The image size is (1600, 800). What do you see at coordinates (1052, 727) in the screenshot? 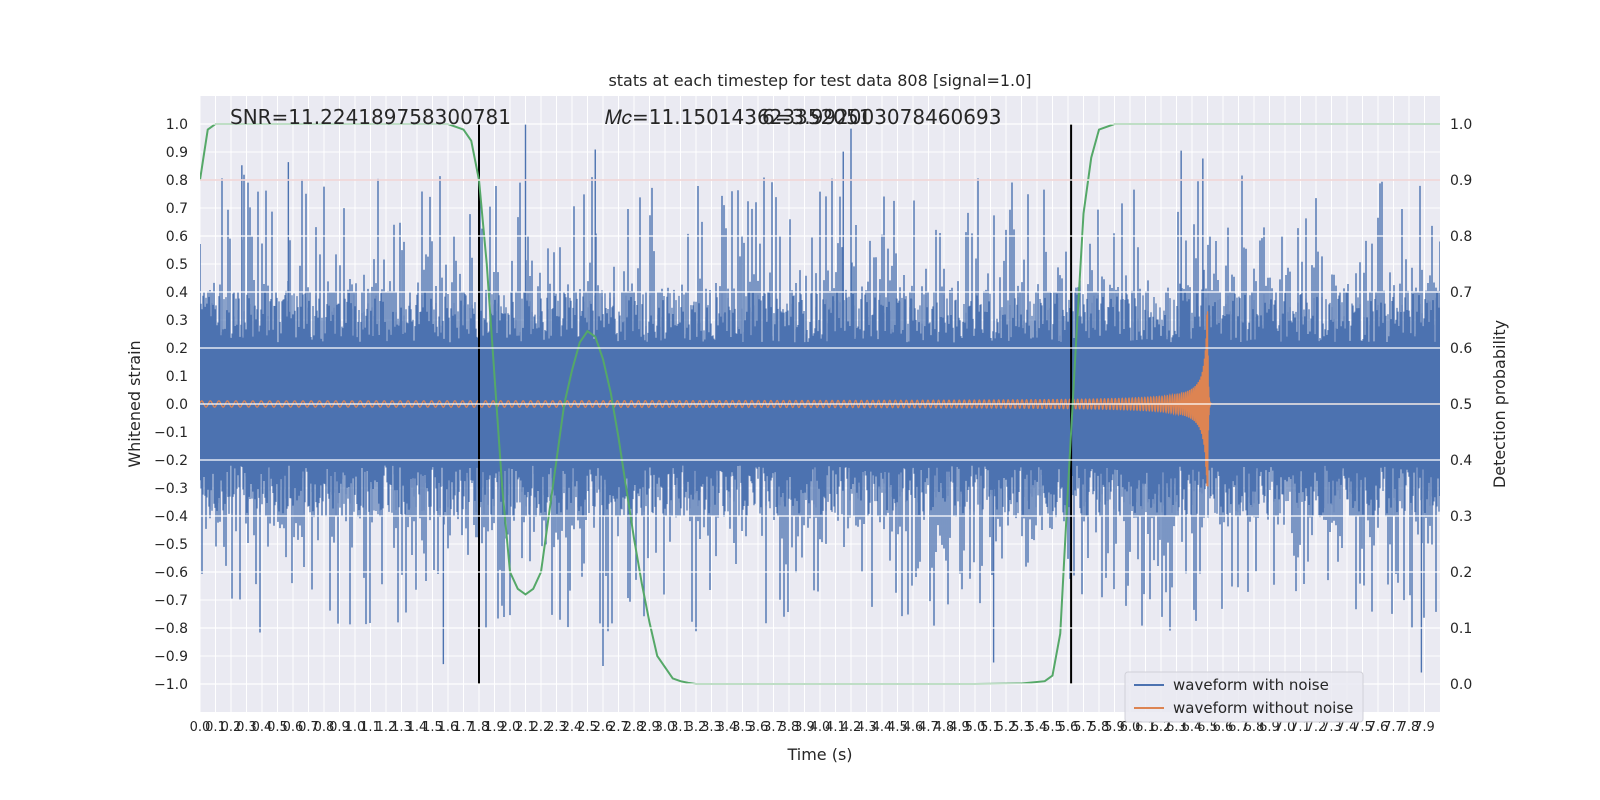
I see `x-tick-label: 5.5` at bounding box center [1052, 727].